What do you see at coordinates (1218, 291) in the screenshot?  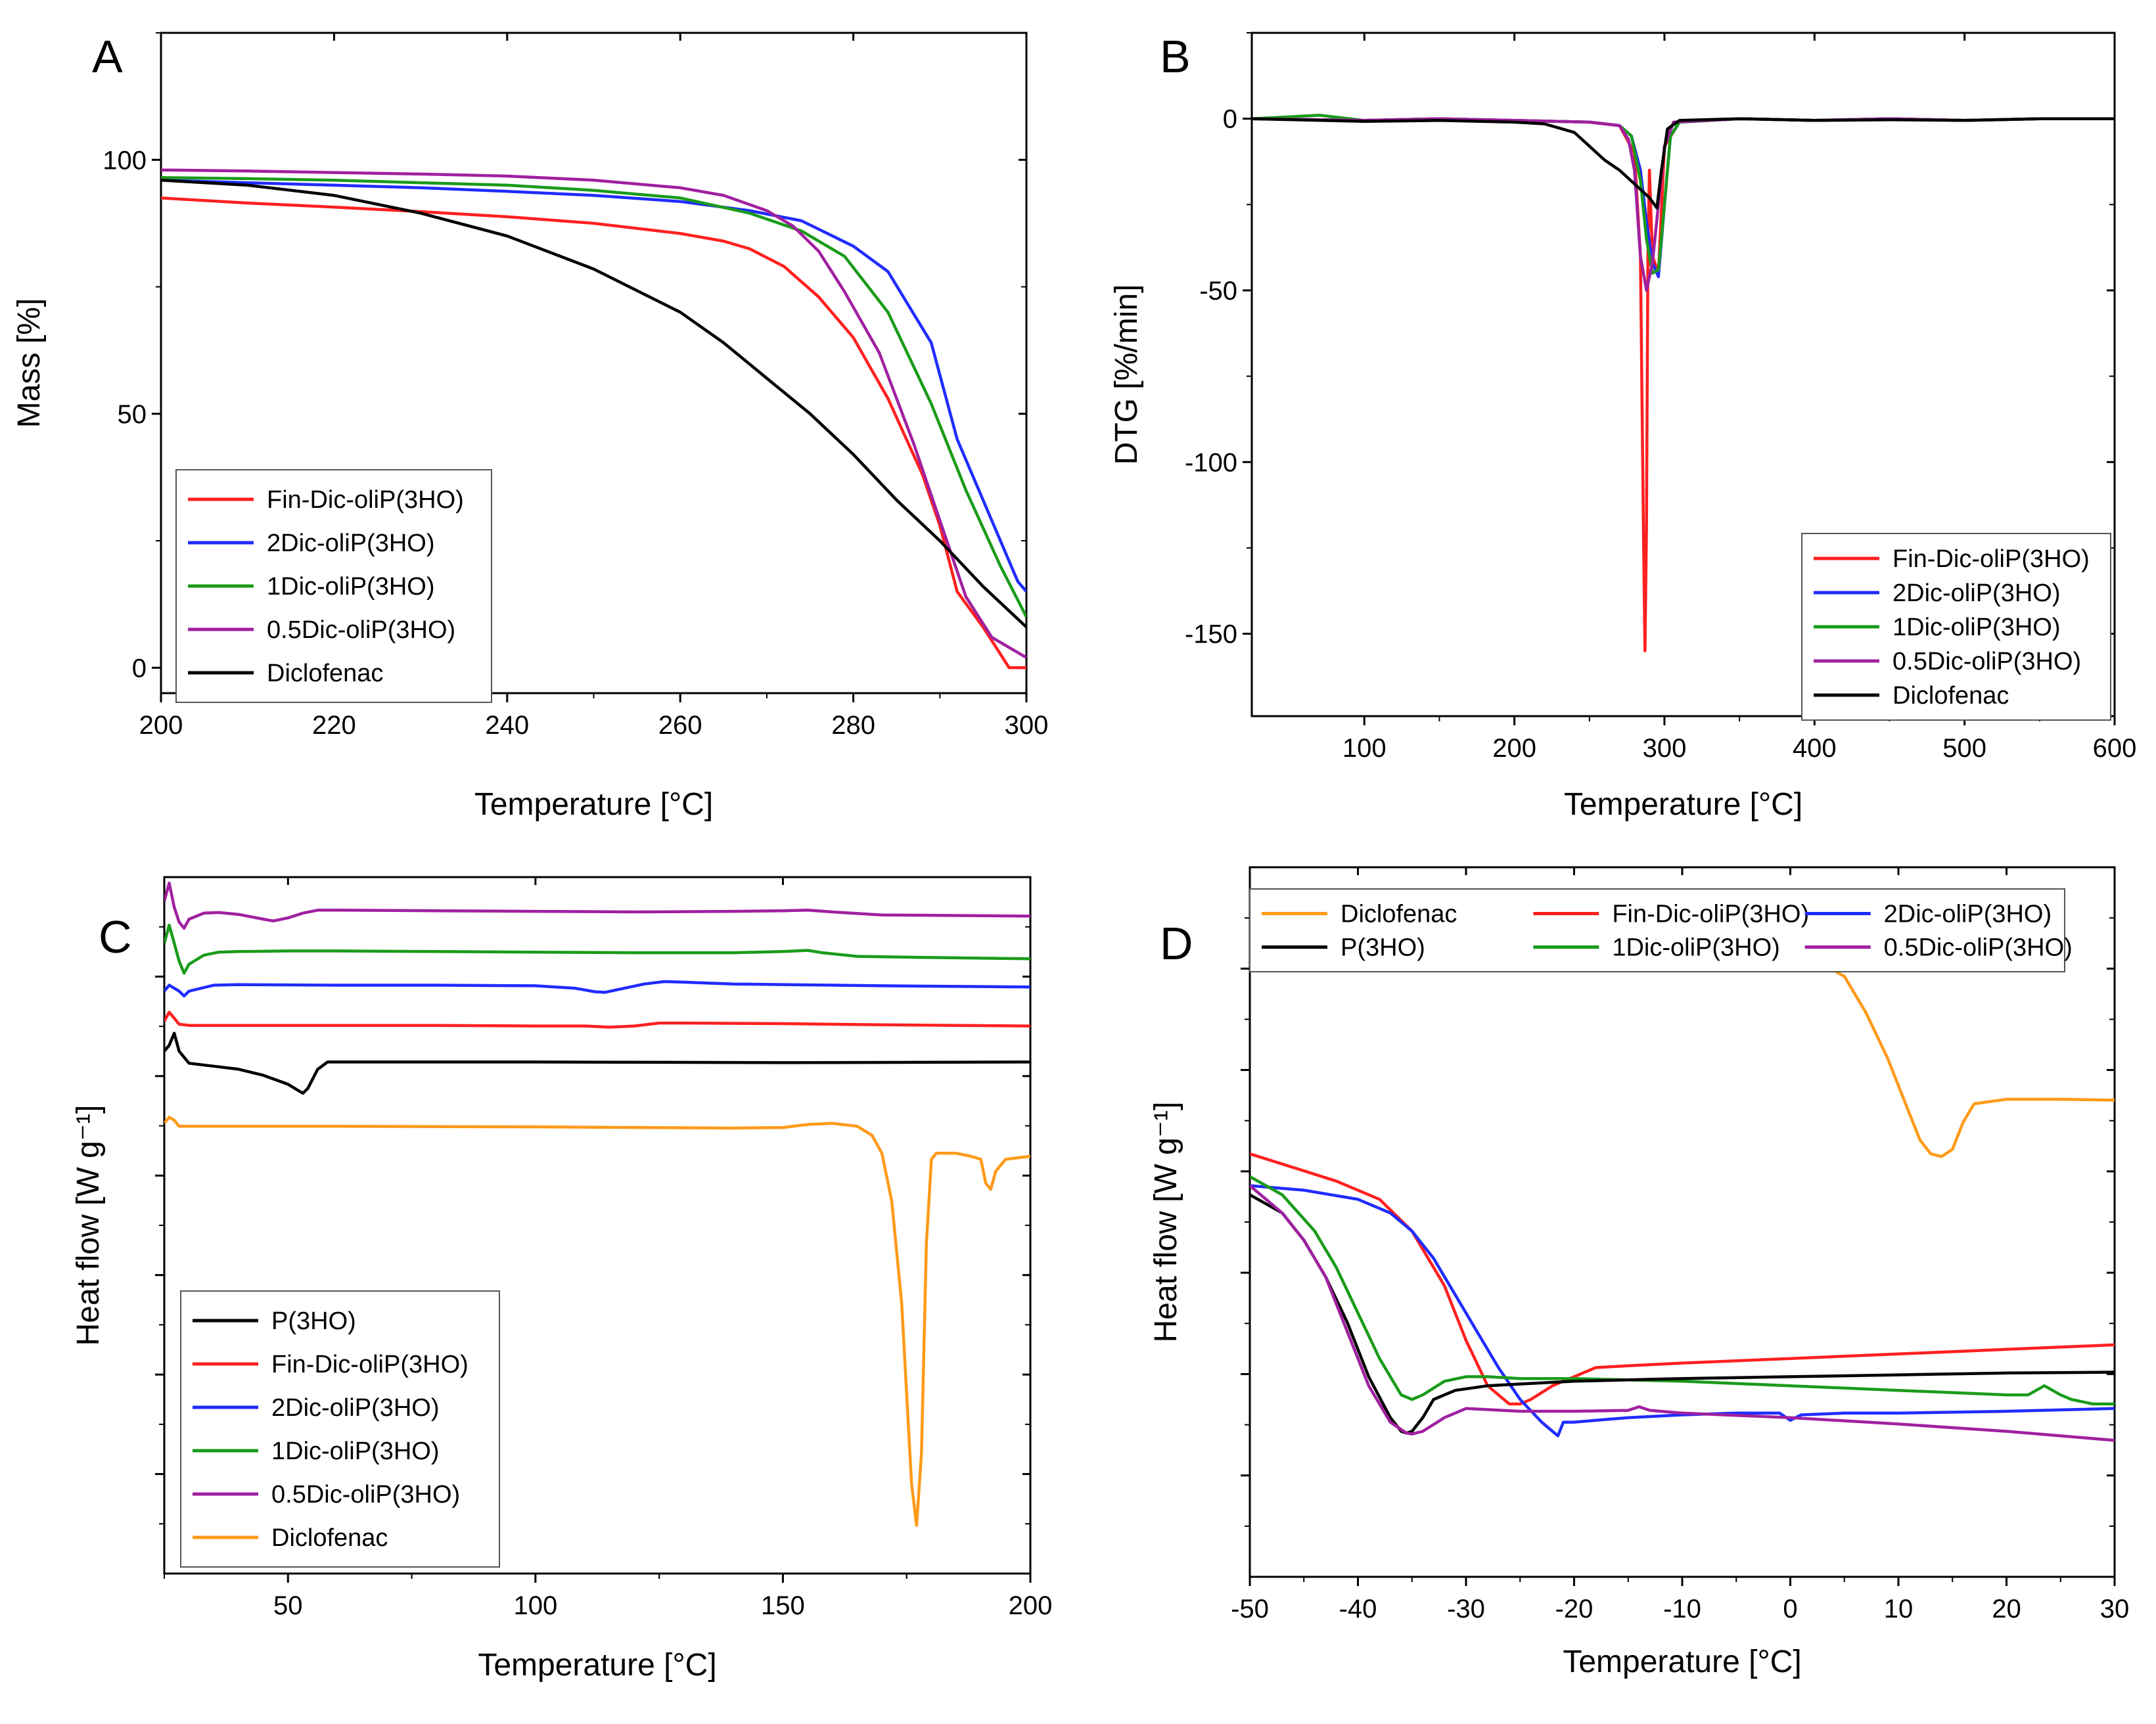 I see `y-tick-label-b: -50` at bounding box center [1218, 291].